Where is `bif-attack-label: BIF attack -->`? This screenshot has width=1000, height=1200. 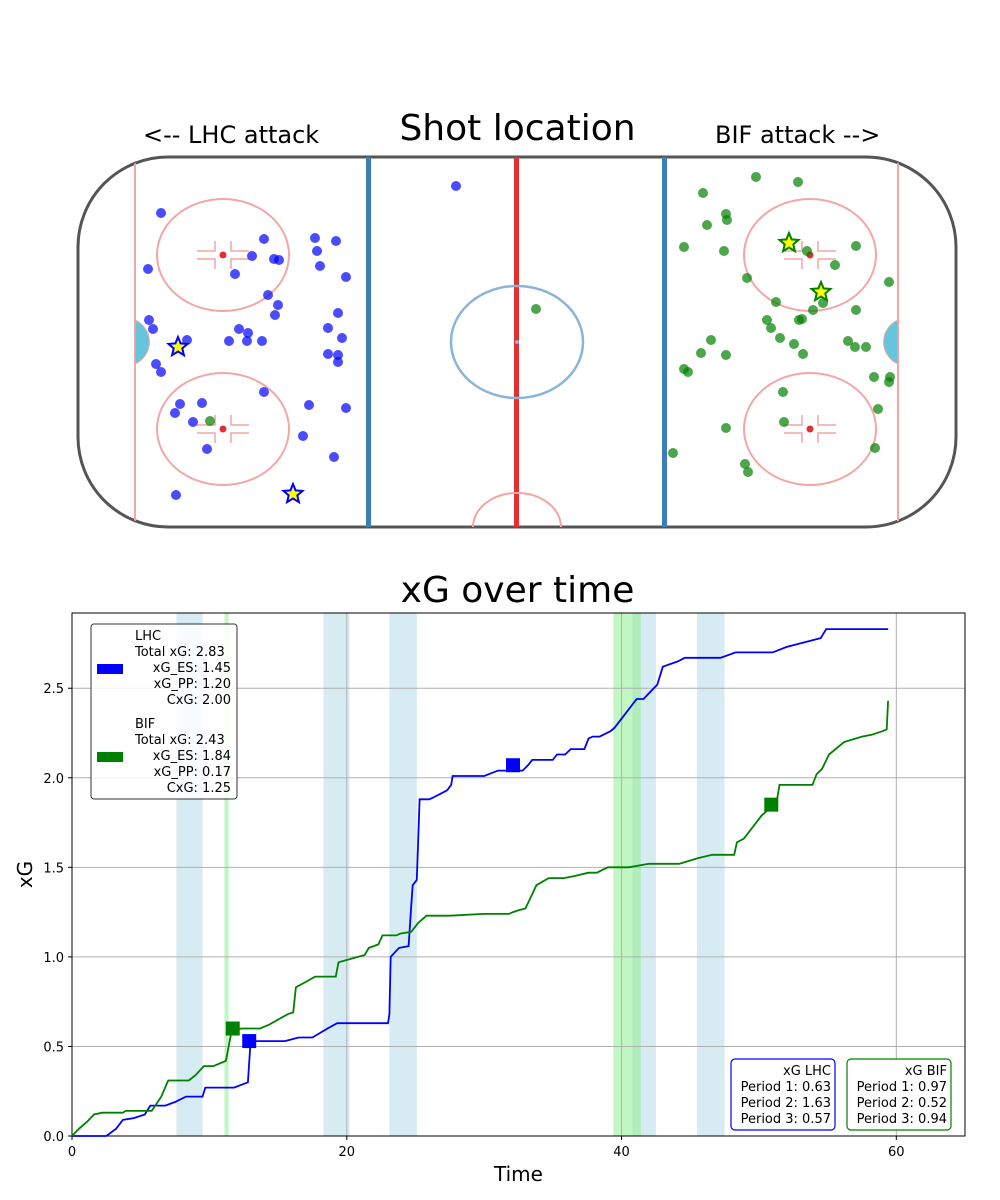
bif-attack-label: BIF attack --> is located at coordinates (798, 135).